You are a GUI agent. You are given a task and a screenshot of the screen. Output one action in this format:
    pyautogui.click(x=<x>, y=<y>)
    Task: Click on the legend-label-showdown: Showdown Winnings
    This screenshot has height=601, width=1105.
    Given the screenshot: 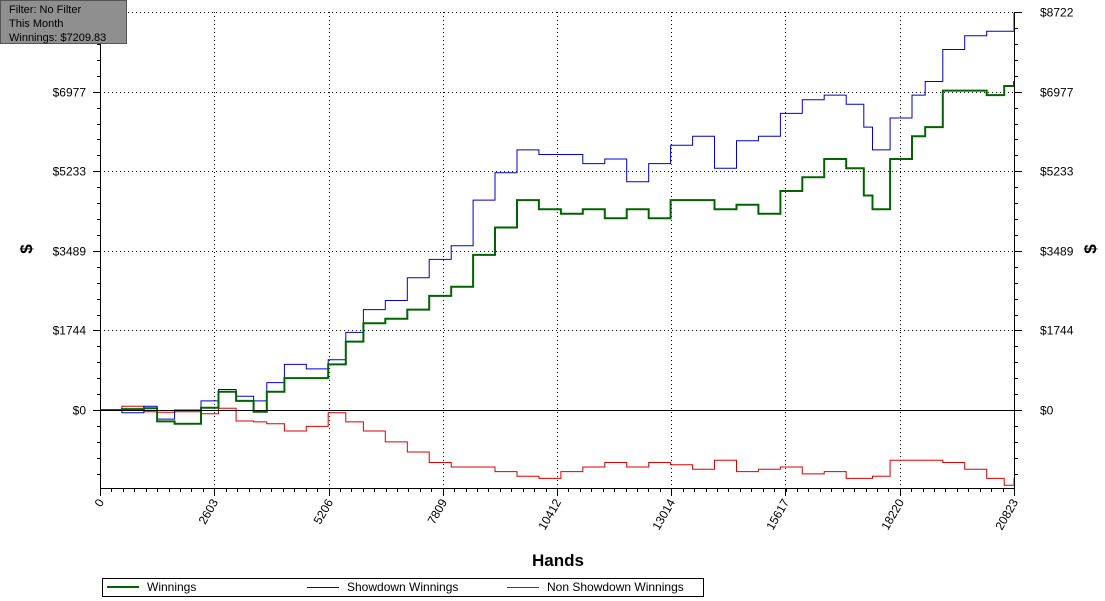 What is the action you would take?
    pyautogui.click(x=403, y=587)
    